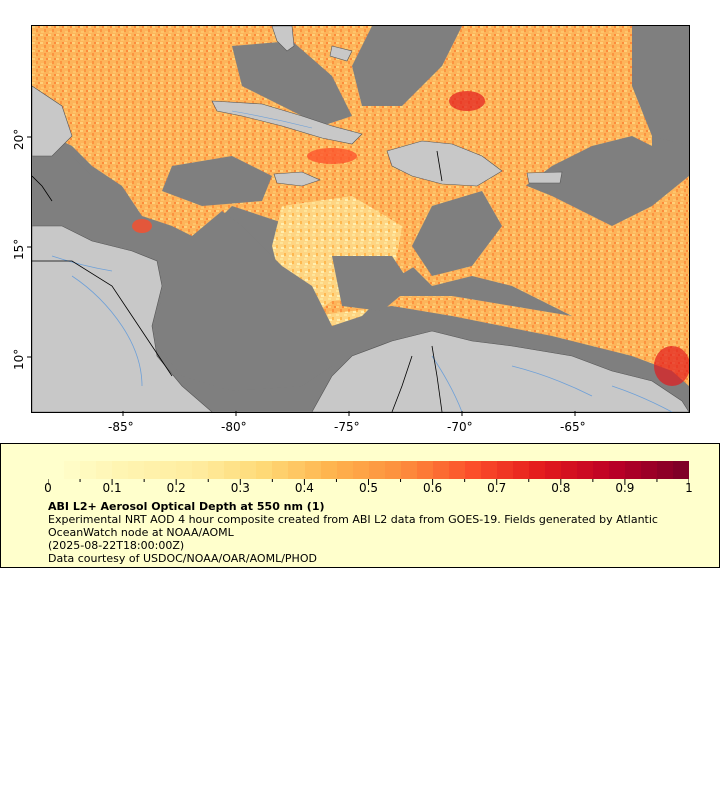 This screenshot has height=800, width=720. I want to click on land-central-america, so click(122, 318).